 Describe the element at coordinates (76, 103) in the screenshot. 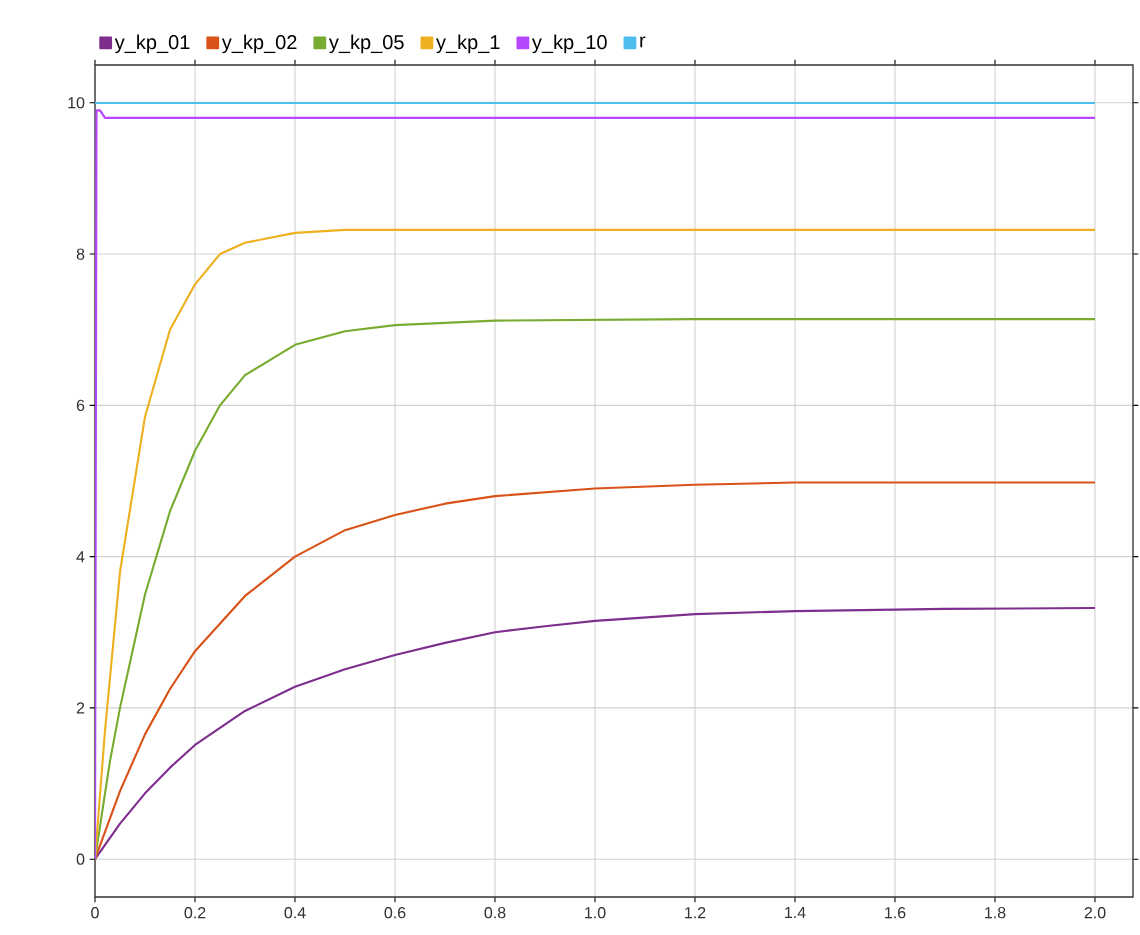

I see `y-tick-label: 10` at that location.